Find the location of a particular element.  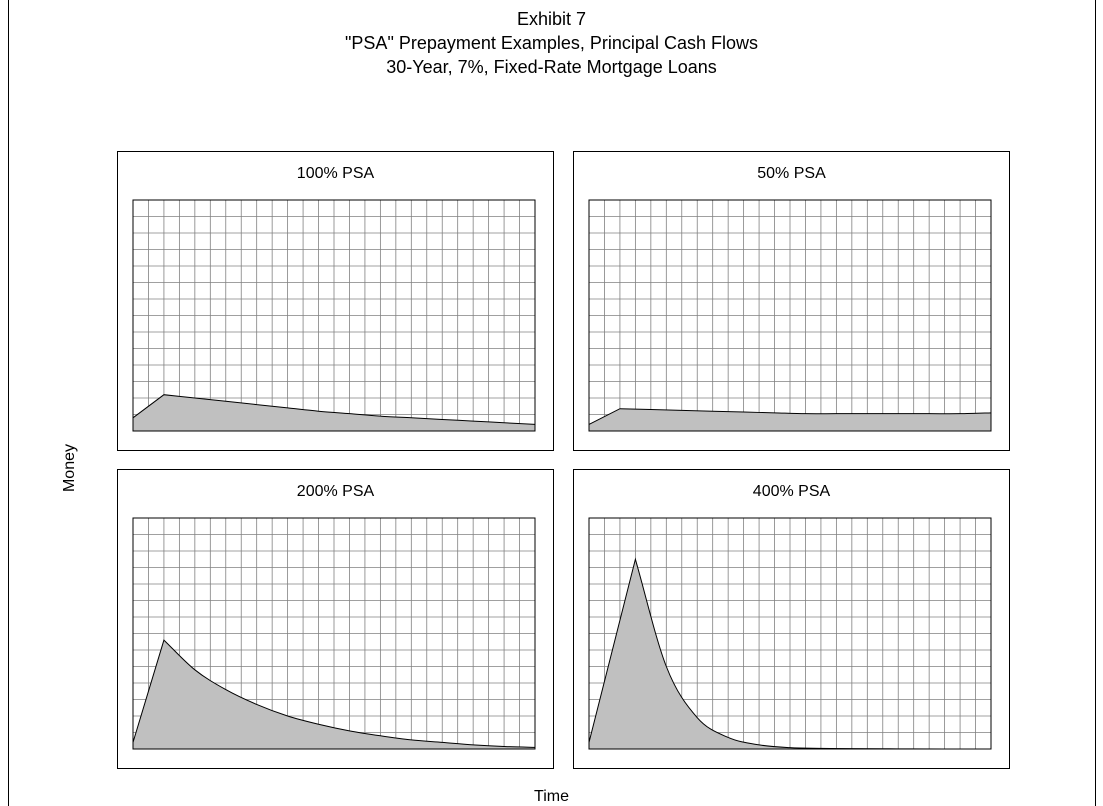

panel-title: 400% PSA is located at coordinates (791, 491).